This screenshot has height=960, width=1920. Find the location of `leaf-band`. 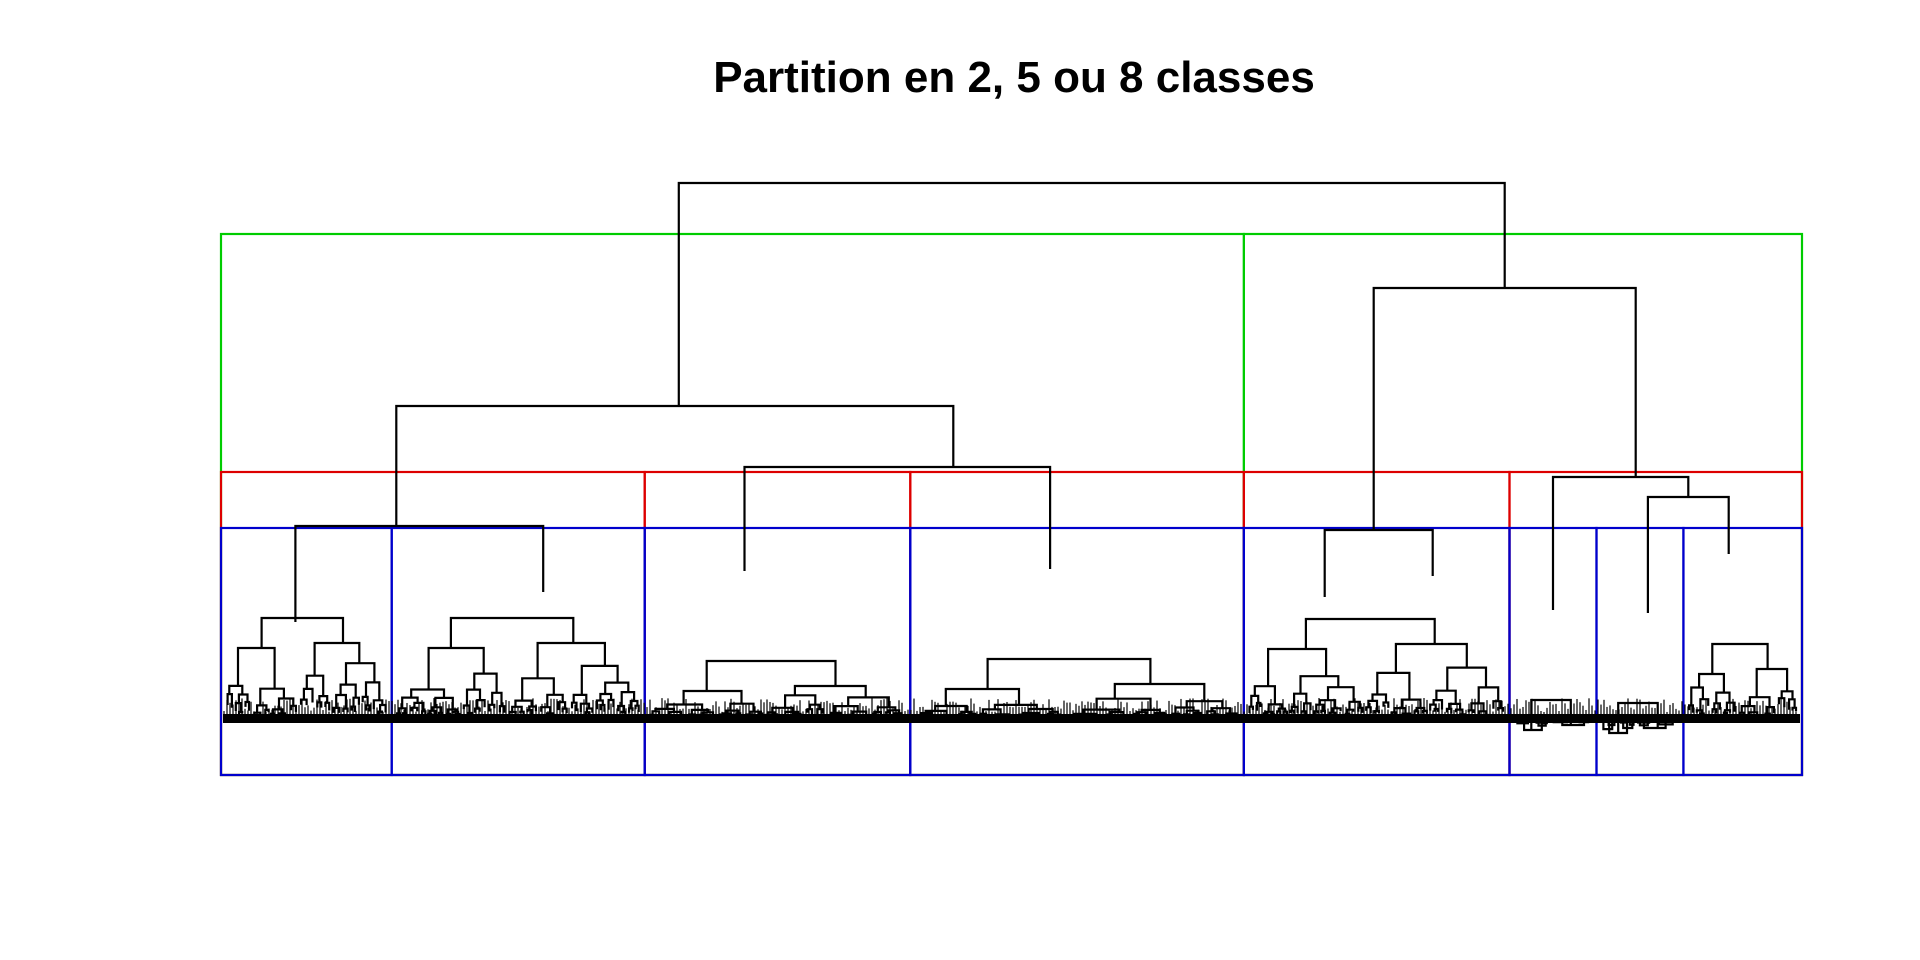

leaf-band is located at coordinates (1011, 718).